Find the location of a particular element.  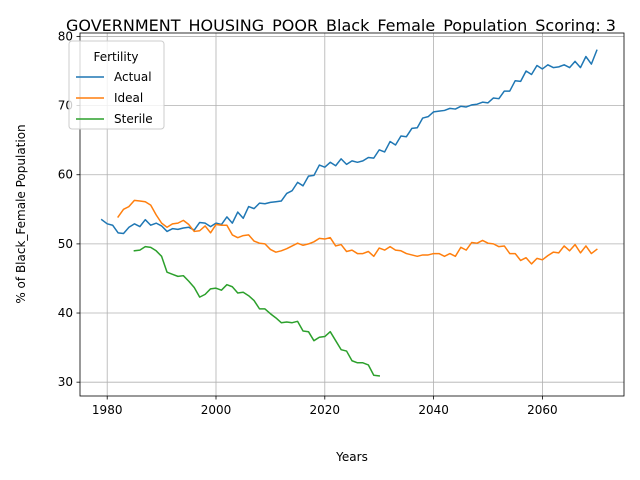

x-tick-label: 2000 is located at coordinates (216, 410).